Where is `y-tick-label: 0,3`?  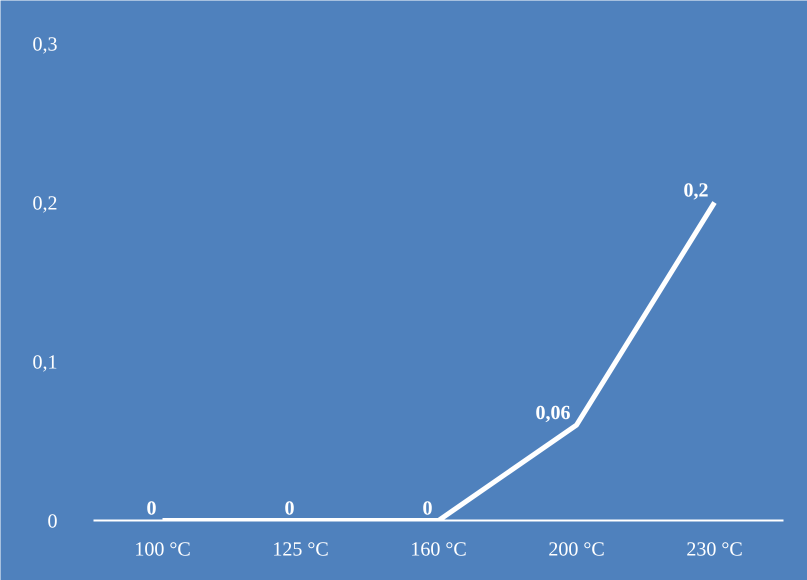 y-tick-label: 0,3 is located at coordinates (45, 45).